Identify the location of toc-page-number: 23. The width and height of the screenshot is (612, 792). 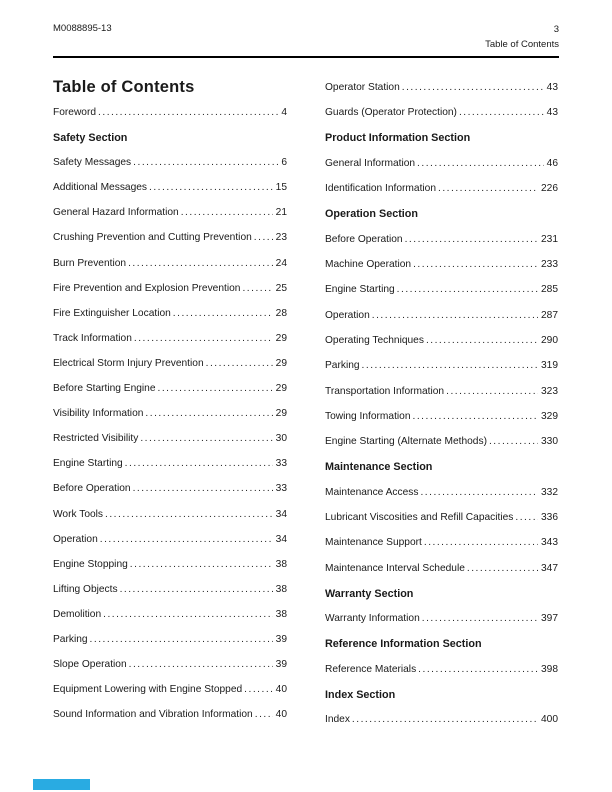
(281, 238).